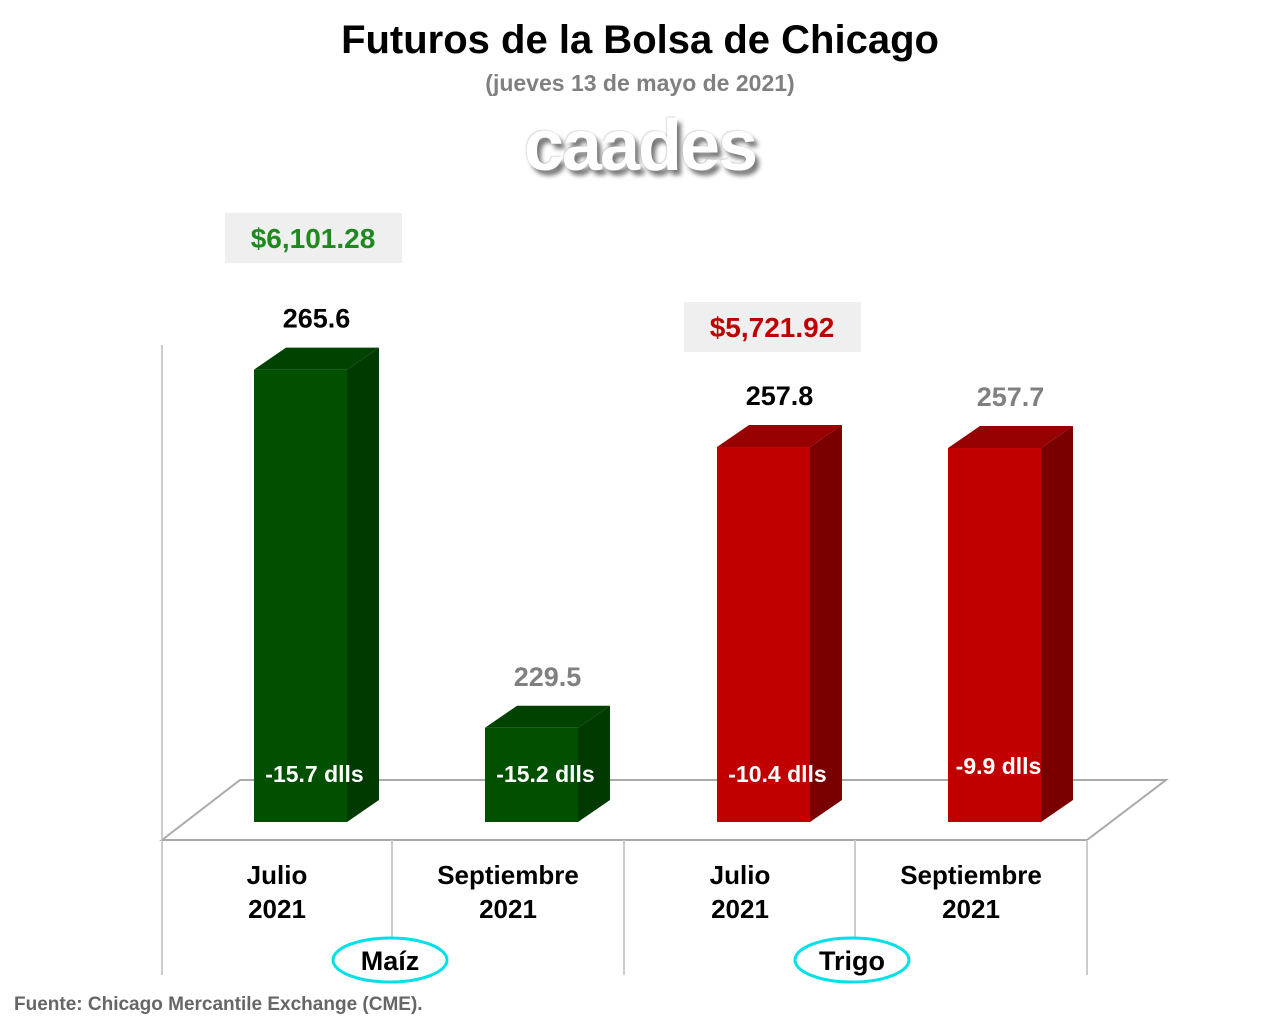 The width and height of the screenshot is (1280, 1030). What do you see at coordinates (317, 319) in the screenshot?
I see `value-label: 265.6` at bounding box center [317, 319].